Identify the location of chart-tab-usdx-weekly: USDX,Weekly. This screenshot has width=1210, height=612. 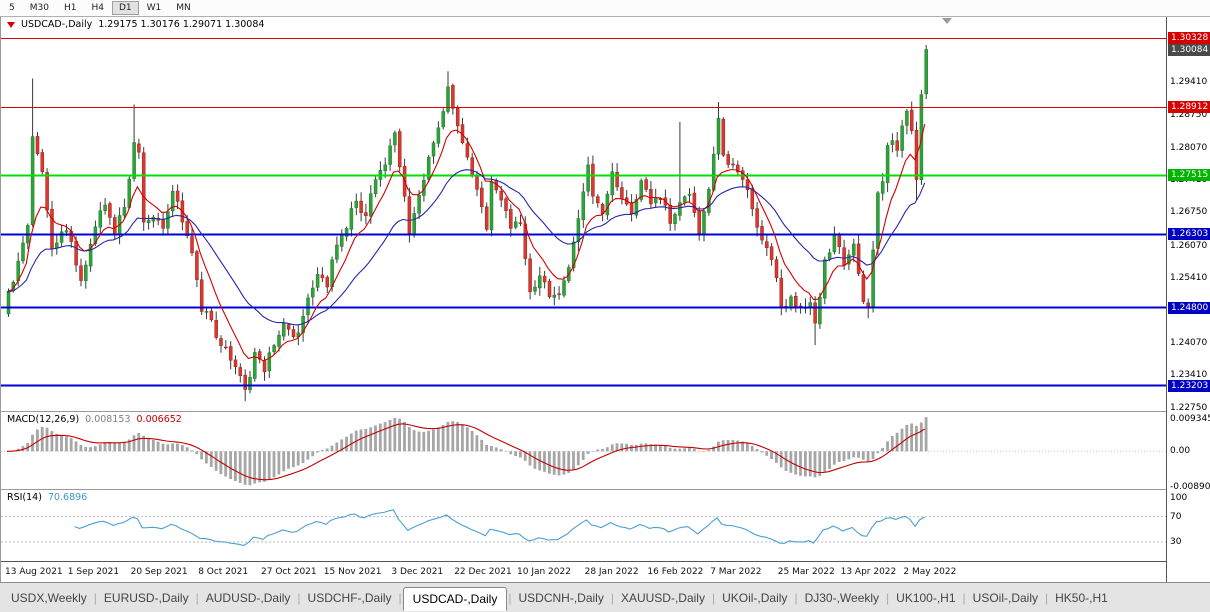
(49, 597).